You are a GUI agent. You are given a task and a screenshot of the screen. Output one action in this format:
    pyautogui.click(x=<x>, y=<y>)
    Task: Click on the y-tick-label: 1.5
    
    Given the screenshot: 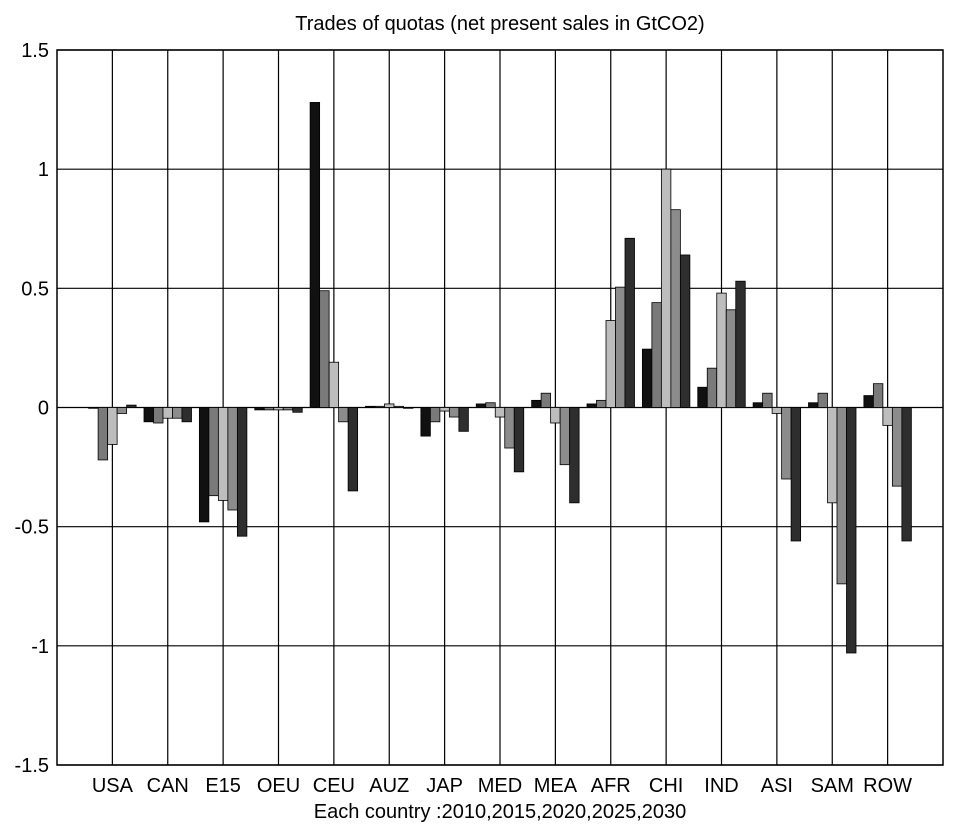 What is the action you would take?
    pyautogui.click(x=35, y=51)
    